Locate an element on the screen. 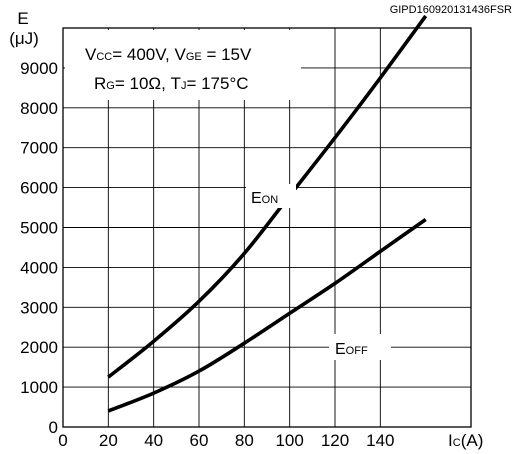 Image resolution: width=513 pixels, height=454 pixels. conditions-line-2: RG= 10Ω, TJ= 175°C is located at coordinates (171, 83).